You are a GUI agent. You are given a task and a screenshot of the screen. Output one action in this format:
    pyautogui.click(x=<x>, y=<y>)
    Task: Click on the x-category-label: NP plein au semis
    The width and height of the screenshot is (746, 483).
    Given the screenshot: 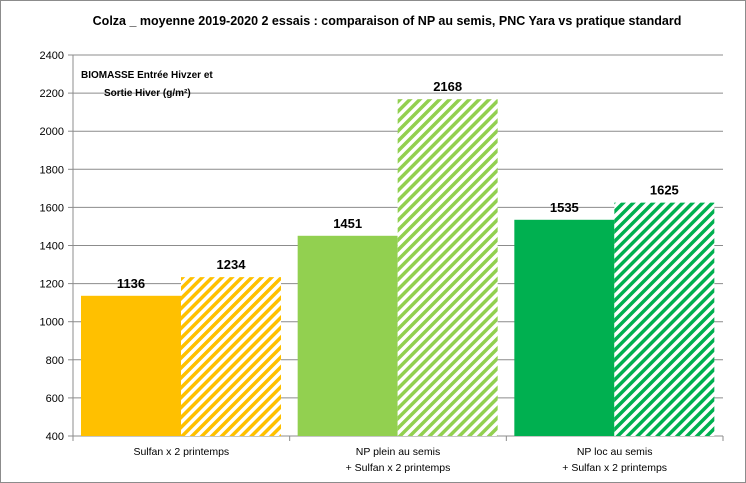 What is the action you would take?
    pyautogui.click(x=398, y=452)
    